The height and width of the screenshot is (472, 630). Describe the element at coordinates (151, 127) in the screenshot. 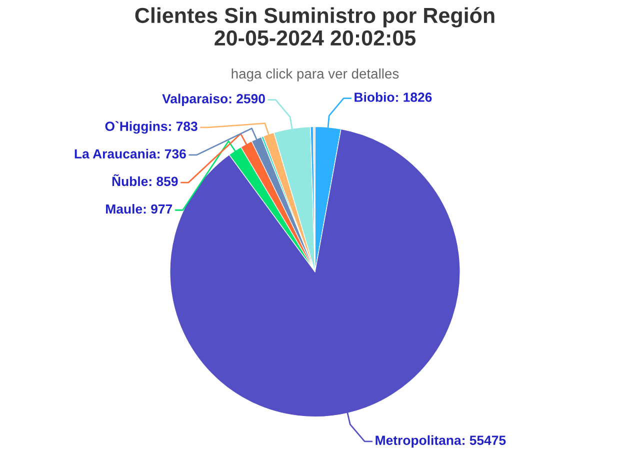

I see `slice-label: O`Higgins: 783` at that location.